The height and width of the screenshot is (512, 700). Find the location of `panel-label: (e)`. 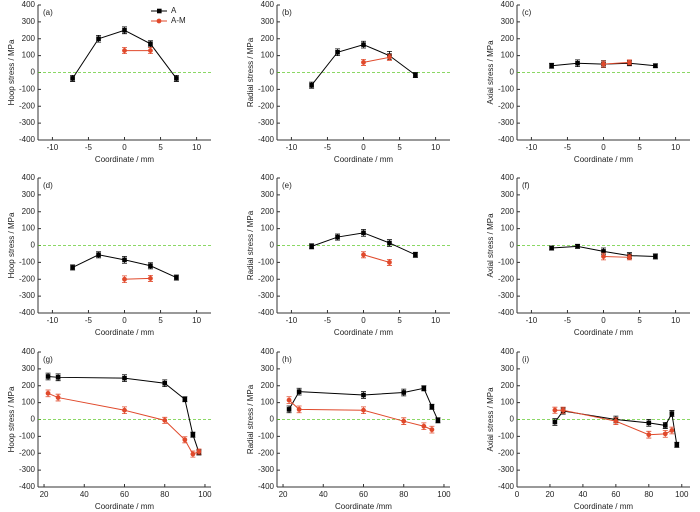

panel-label: (e) is located at coordinates (287, 185).